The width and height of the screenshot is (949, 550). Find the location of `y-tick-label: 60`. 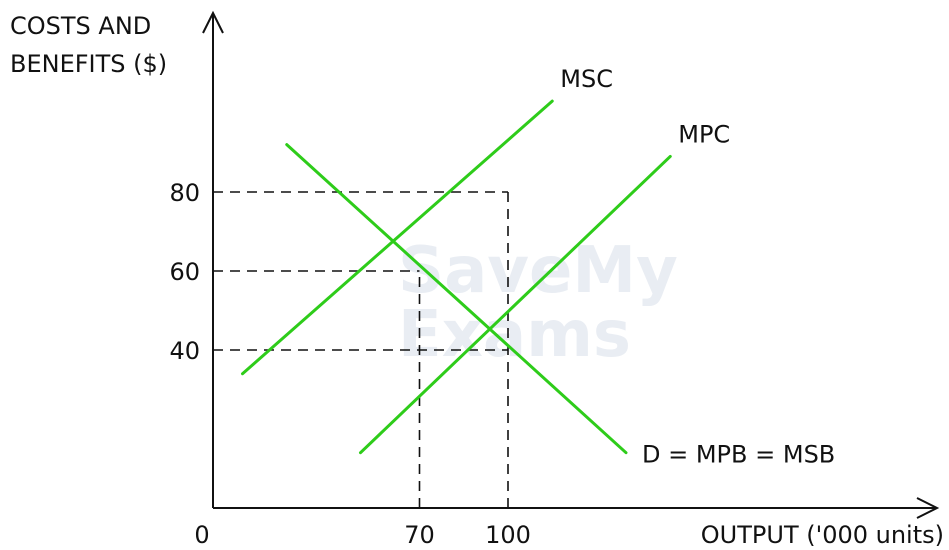

y-tick-label: 60 is located at coordinates (184, 272).